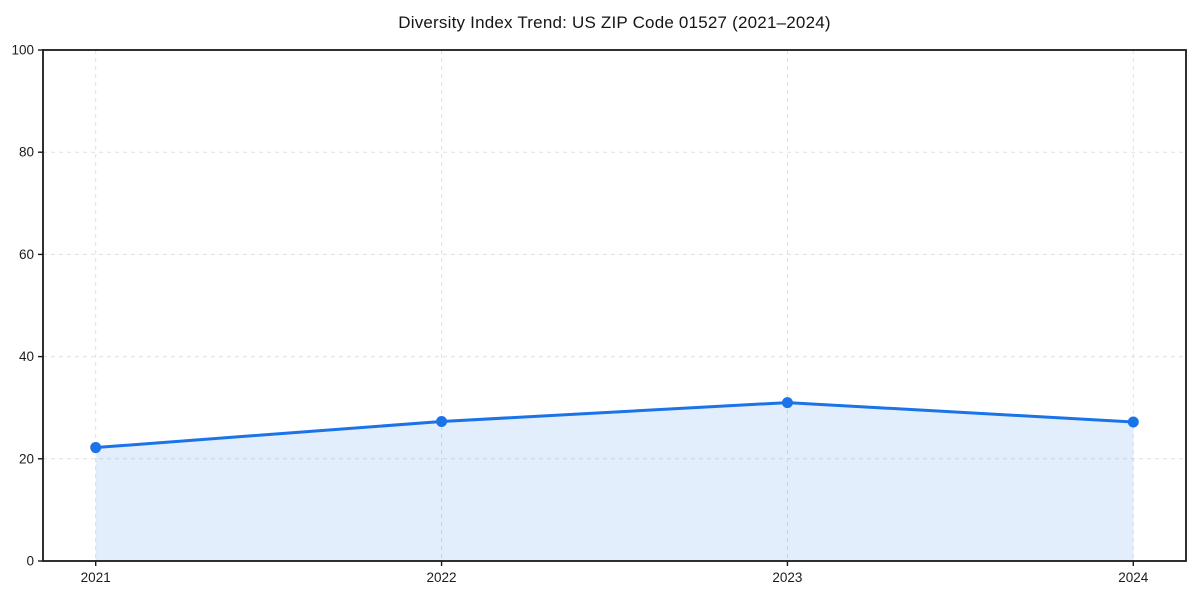 This screenshot has height=600, width=1200. I want to click on y-tick-label: 60, so click(26, 254).